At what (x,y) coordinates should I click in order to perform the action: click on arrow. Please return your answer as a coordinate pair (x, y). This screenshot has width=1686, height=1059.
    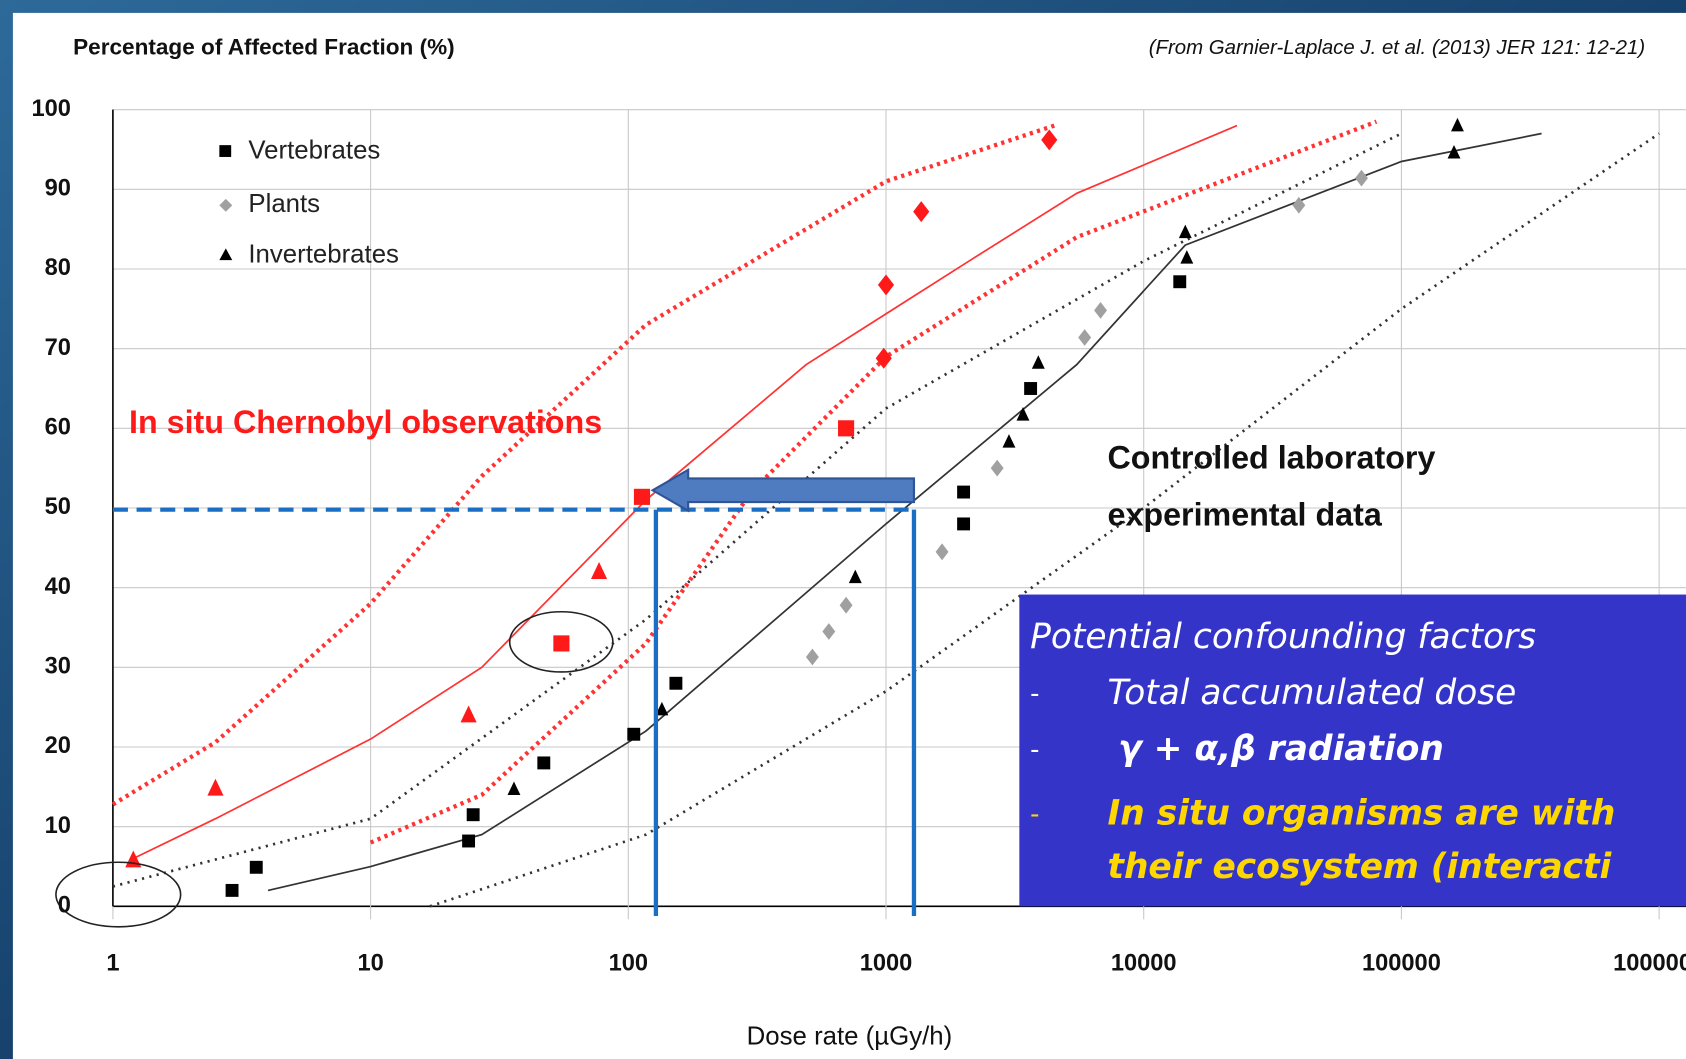
    Looking at the image, I should click on (783, 490).